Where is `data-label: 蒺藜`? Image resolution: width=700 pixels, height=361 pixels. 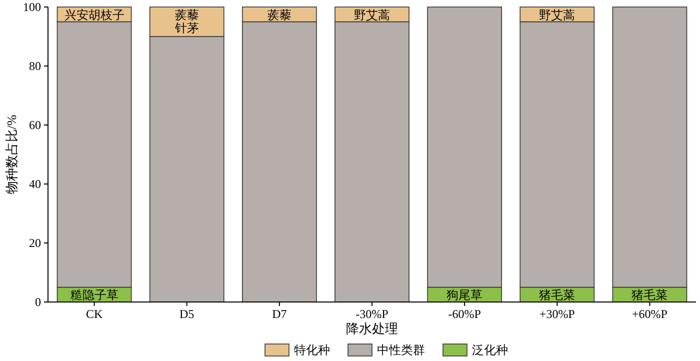
data-label: 蒺藜 is located at coordinates (279, 15).